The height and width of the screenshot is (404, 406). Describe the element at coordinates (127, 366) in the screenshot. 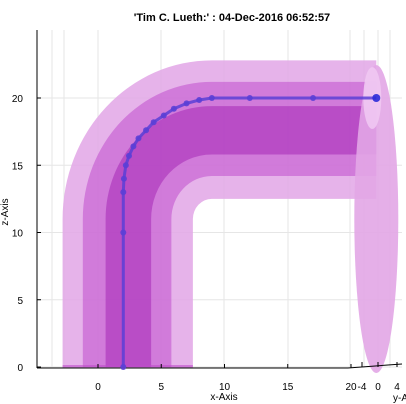

I see `pipe-base-edge` at that location.